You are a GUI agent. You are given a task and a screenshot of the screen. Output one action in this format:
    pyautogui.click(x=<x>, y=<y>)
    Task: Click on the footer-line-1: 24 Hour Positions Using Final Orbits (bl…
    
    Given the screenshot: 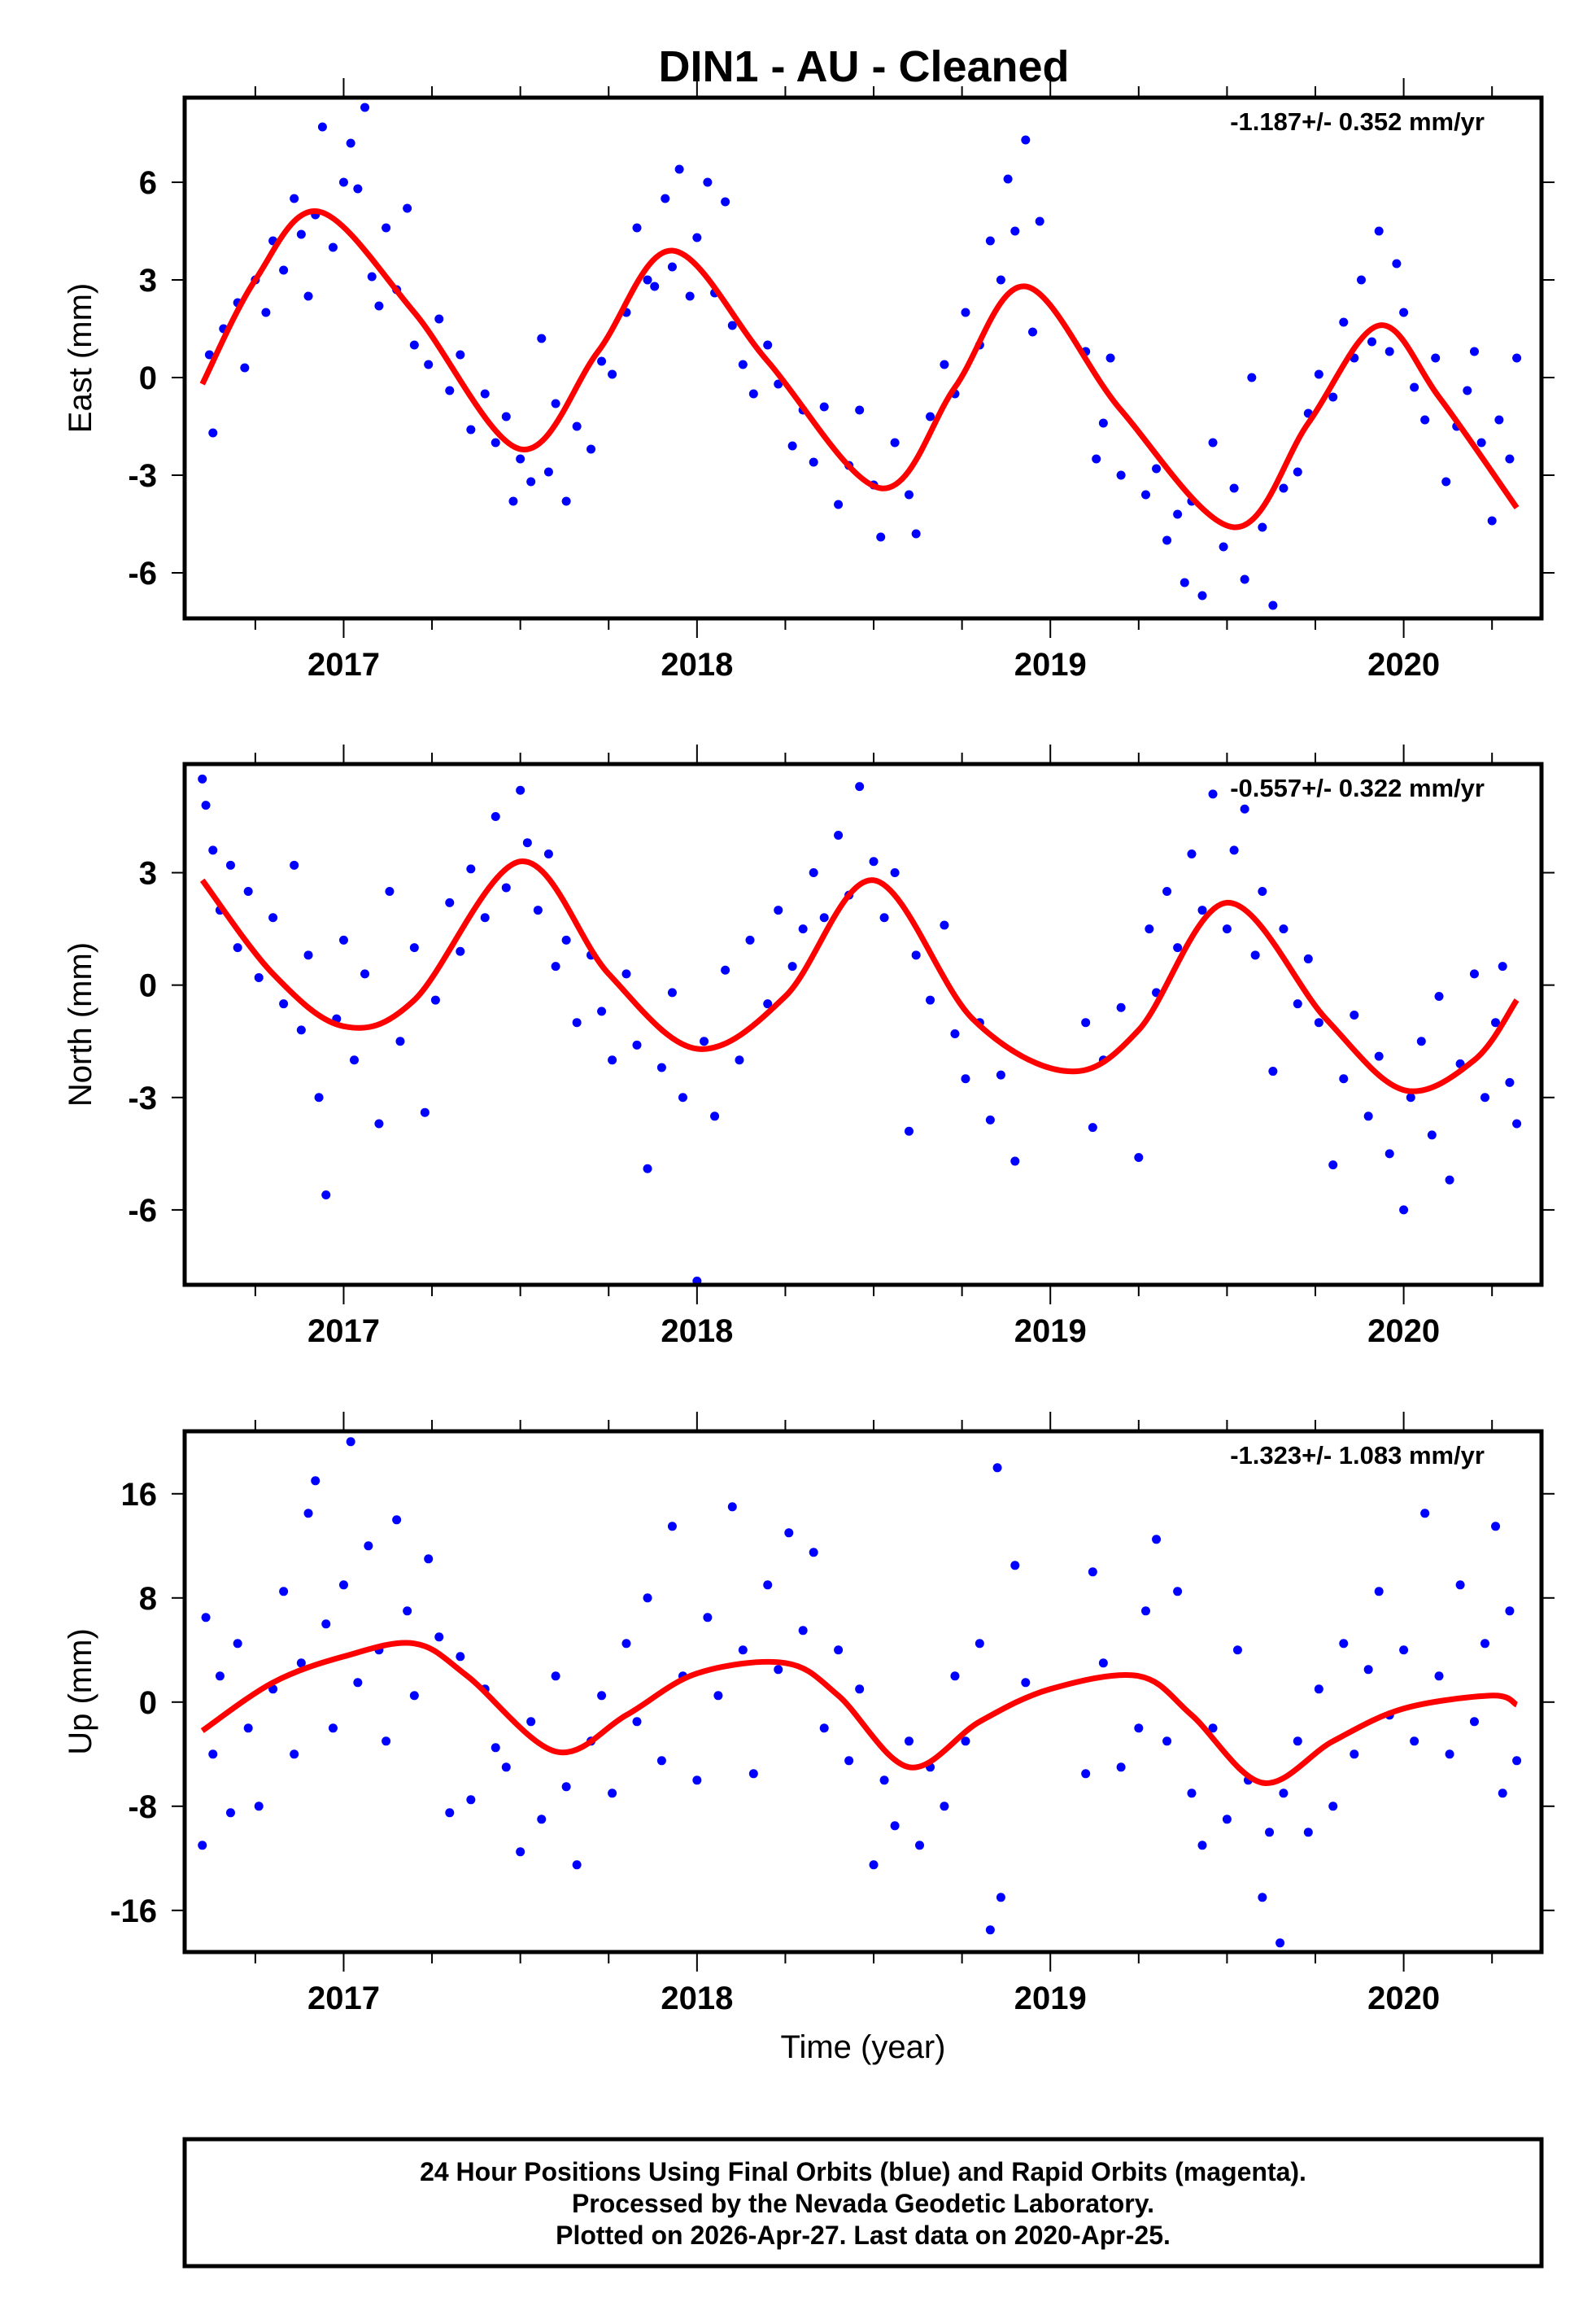 What is the action you would take?
    pyautogui.click(x=863, y=2171)
    